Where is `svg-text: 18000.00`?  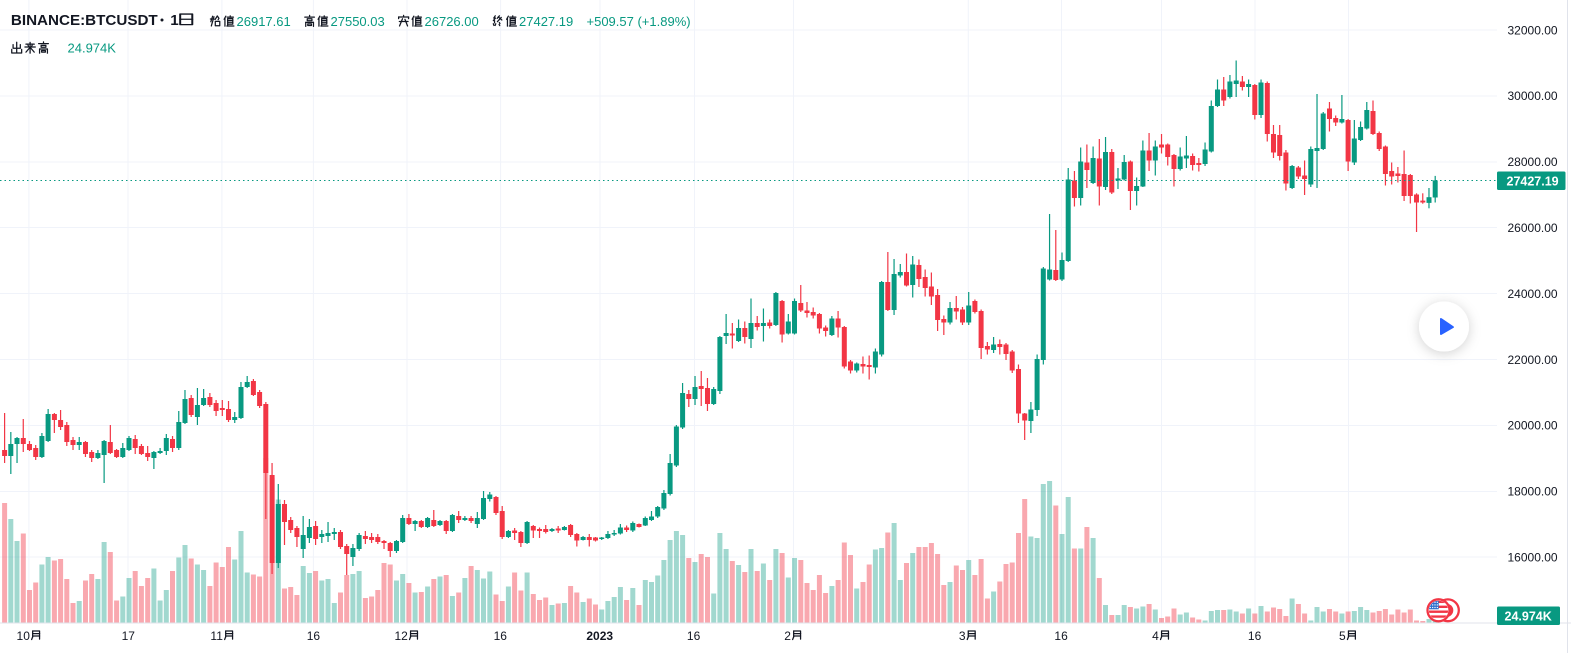 svg-text: 18000.00 is located at coordinates (1533, 492).